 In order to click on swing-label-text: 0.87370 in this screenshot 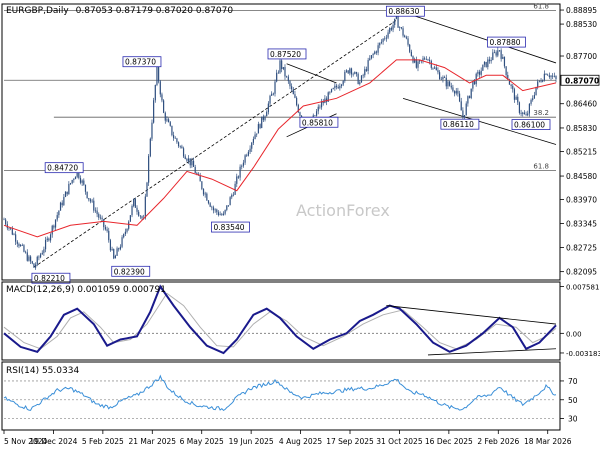, I will do `click(140, 62)`.